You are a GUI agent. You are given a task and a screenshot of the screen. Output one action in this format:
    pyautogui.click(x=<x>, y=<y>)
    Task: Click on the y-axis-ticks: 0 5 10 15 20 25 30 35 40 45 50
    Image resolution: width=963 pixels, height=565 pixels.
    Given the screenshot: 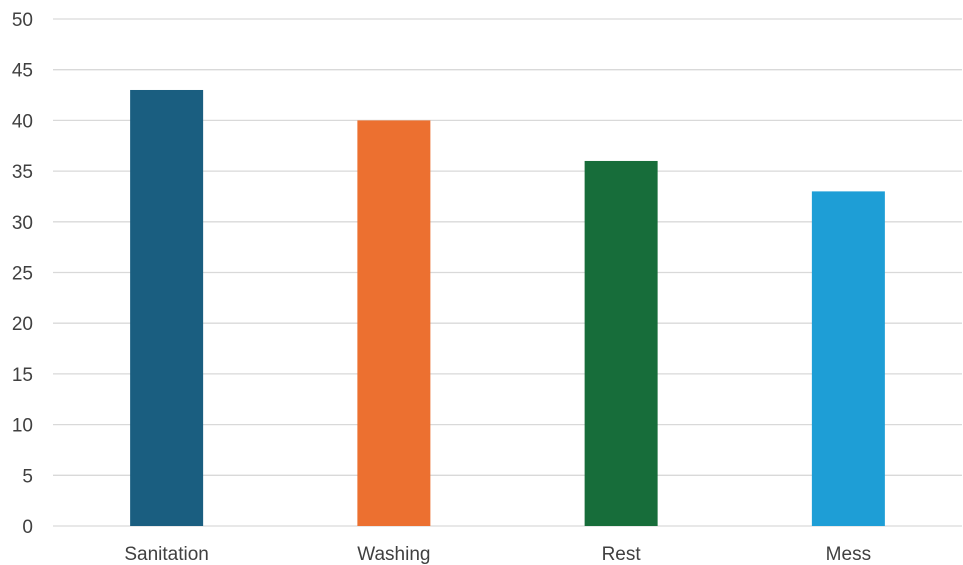 What is the action you would take?
    pyautogui.click(x=22, y=274)
    